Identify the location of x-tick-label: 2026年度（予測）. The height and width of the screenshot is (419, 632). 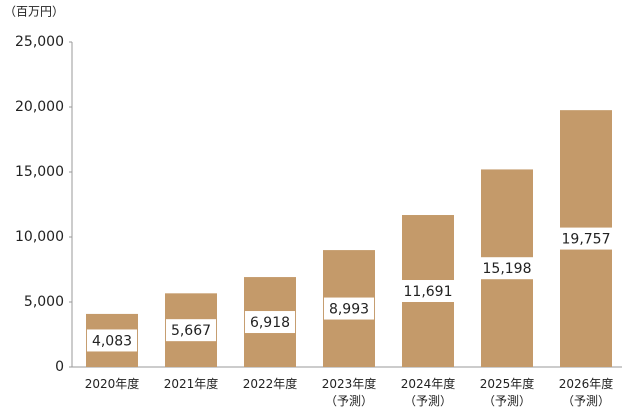
(586, 392).